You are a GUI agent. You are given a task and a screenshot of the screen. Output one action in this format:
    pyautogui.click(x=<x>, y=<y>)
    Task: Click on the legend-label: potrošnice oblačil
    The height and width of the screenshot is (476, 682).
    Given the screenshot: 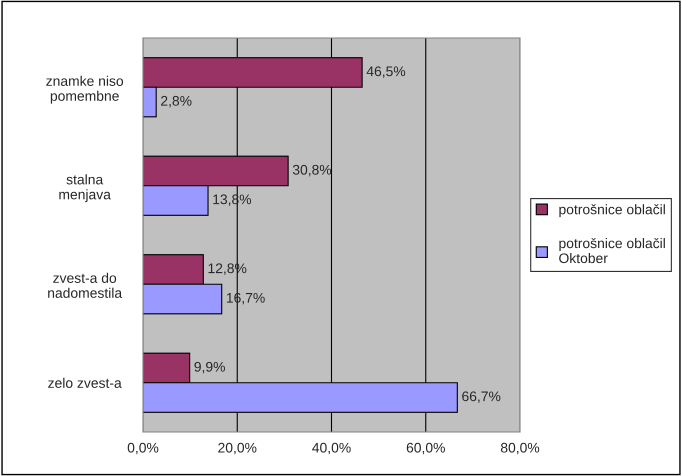 What is the action you would take?
    pyautogui.click(x=612, y=211)
    